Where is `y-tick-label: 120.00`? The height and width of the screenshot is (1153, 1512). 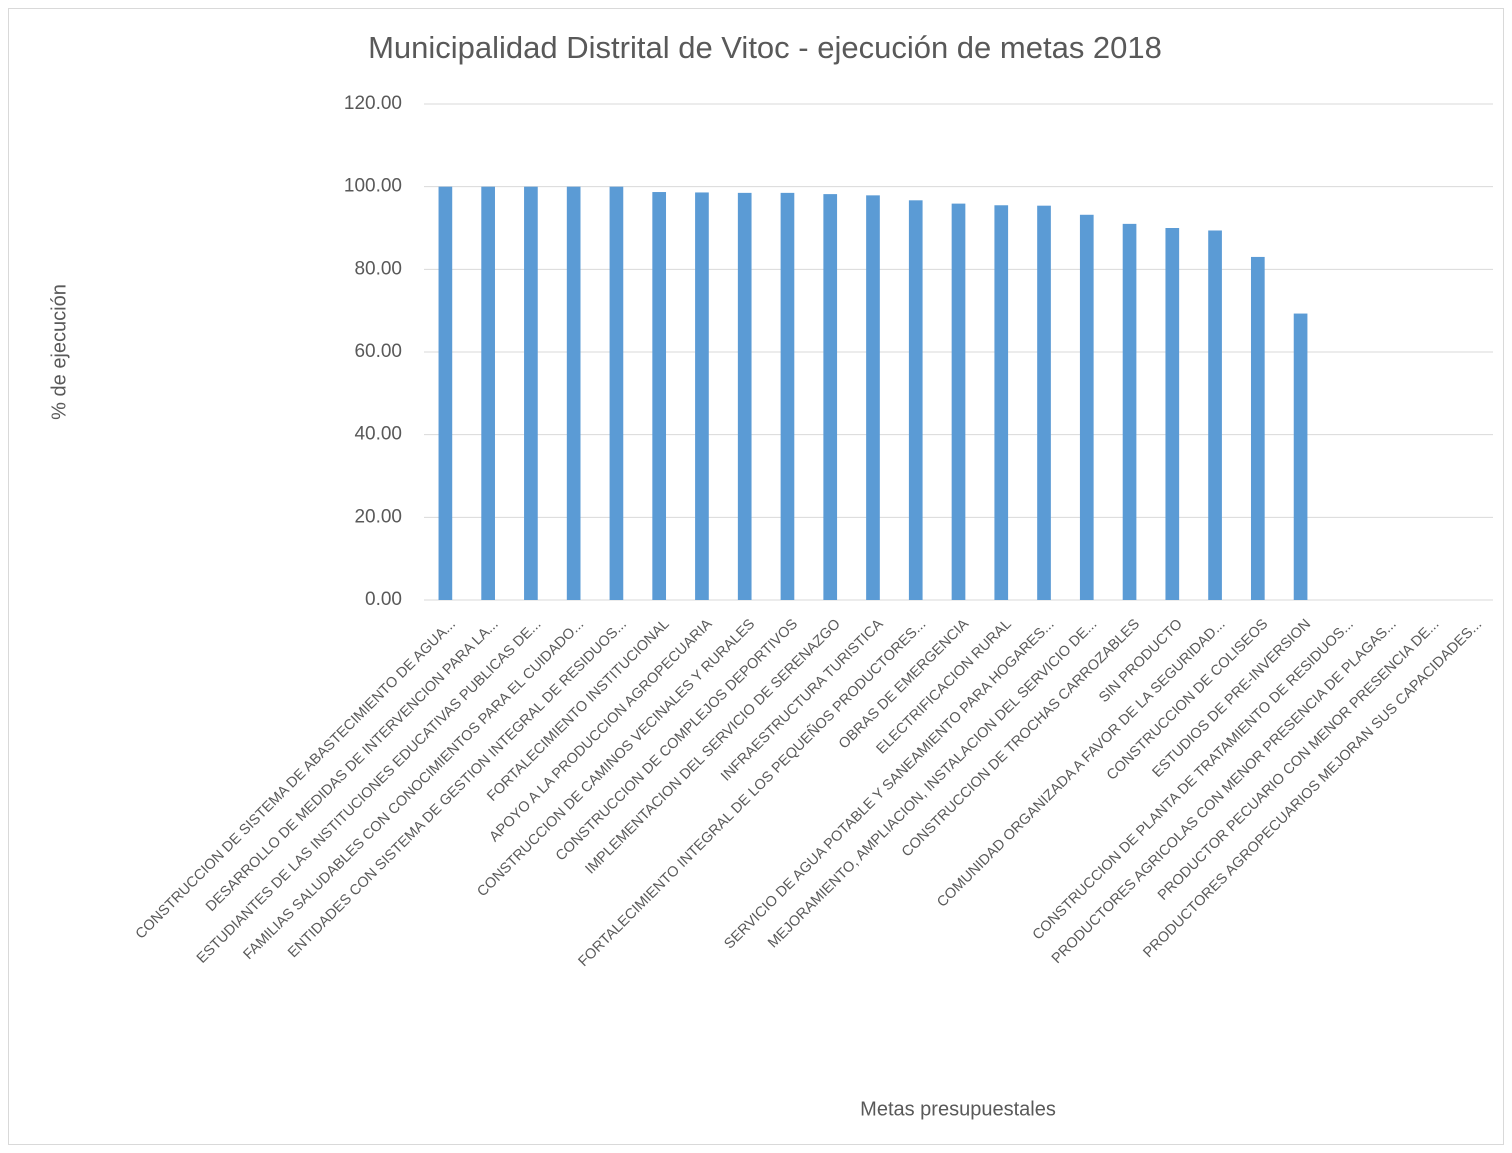
y-tick-label: 120.00 is located at coordinates (373, 103).